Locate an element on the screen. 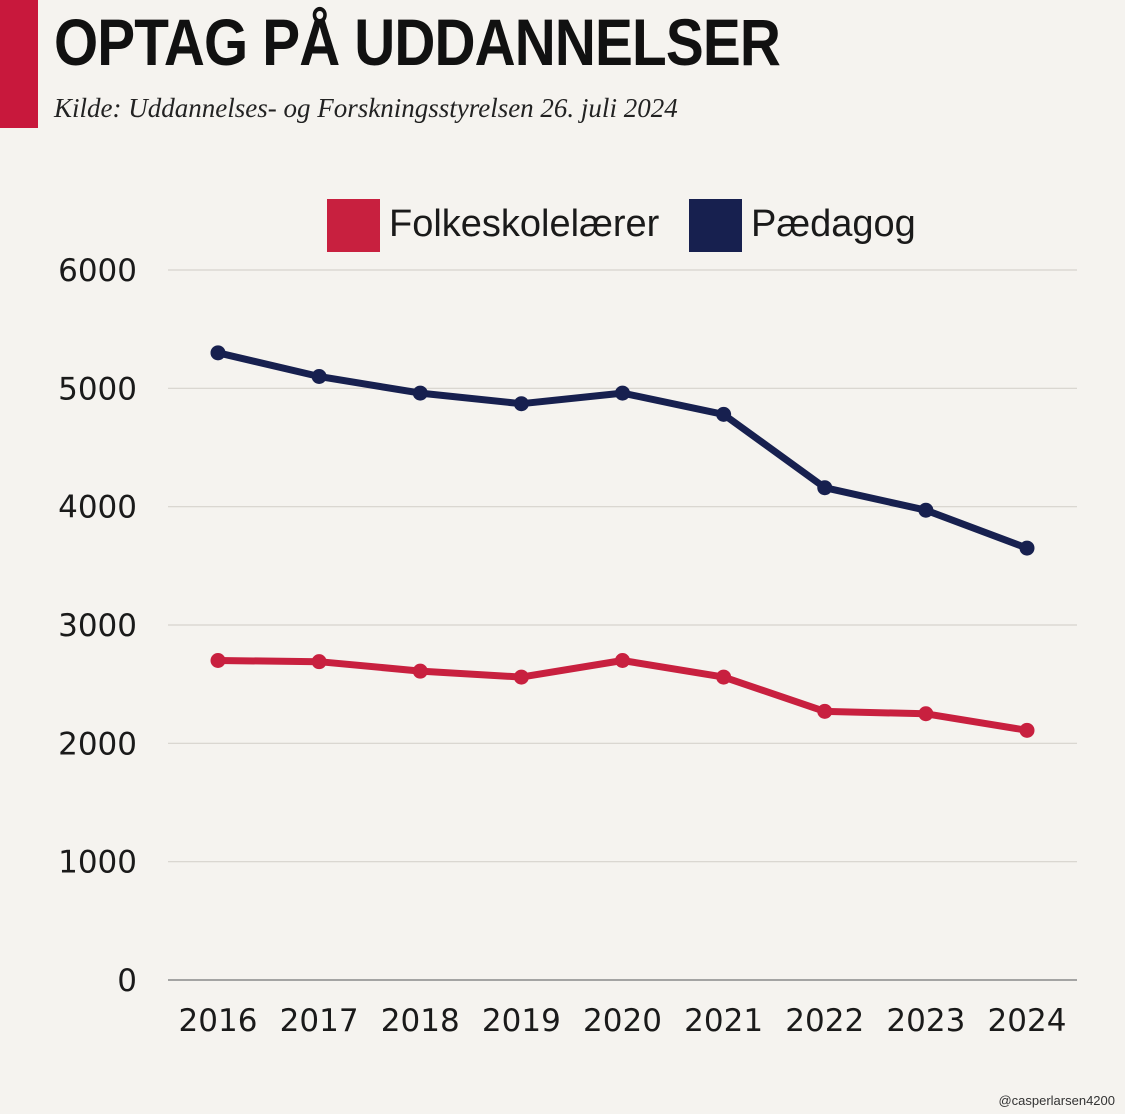 The image size is (1125, 1114). y-tick-label: 4000 is located at coordinates (97, 508).